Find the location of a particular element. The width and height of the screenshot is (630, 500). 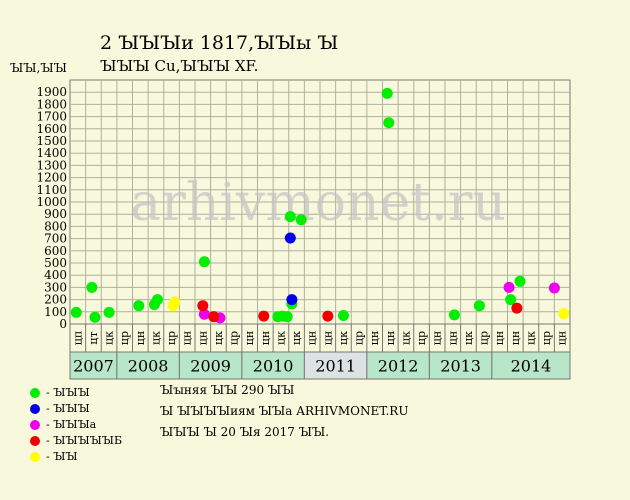

year-label: 2008 is located at coordinates (148, 366).